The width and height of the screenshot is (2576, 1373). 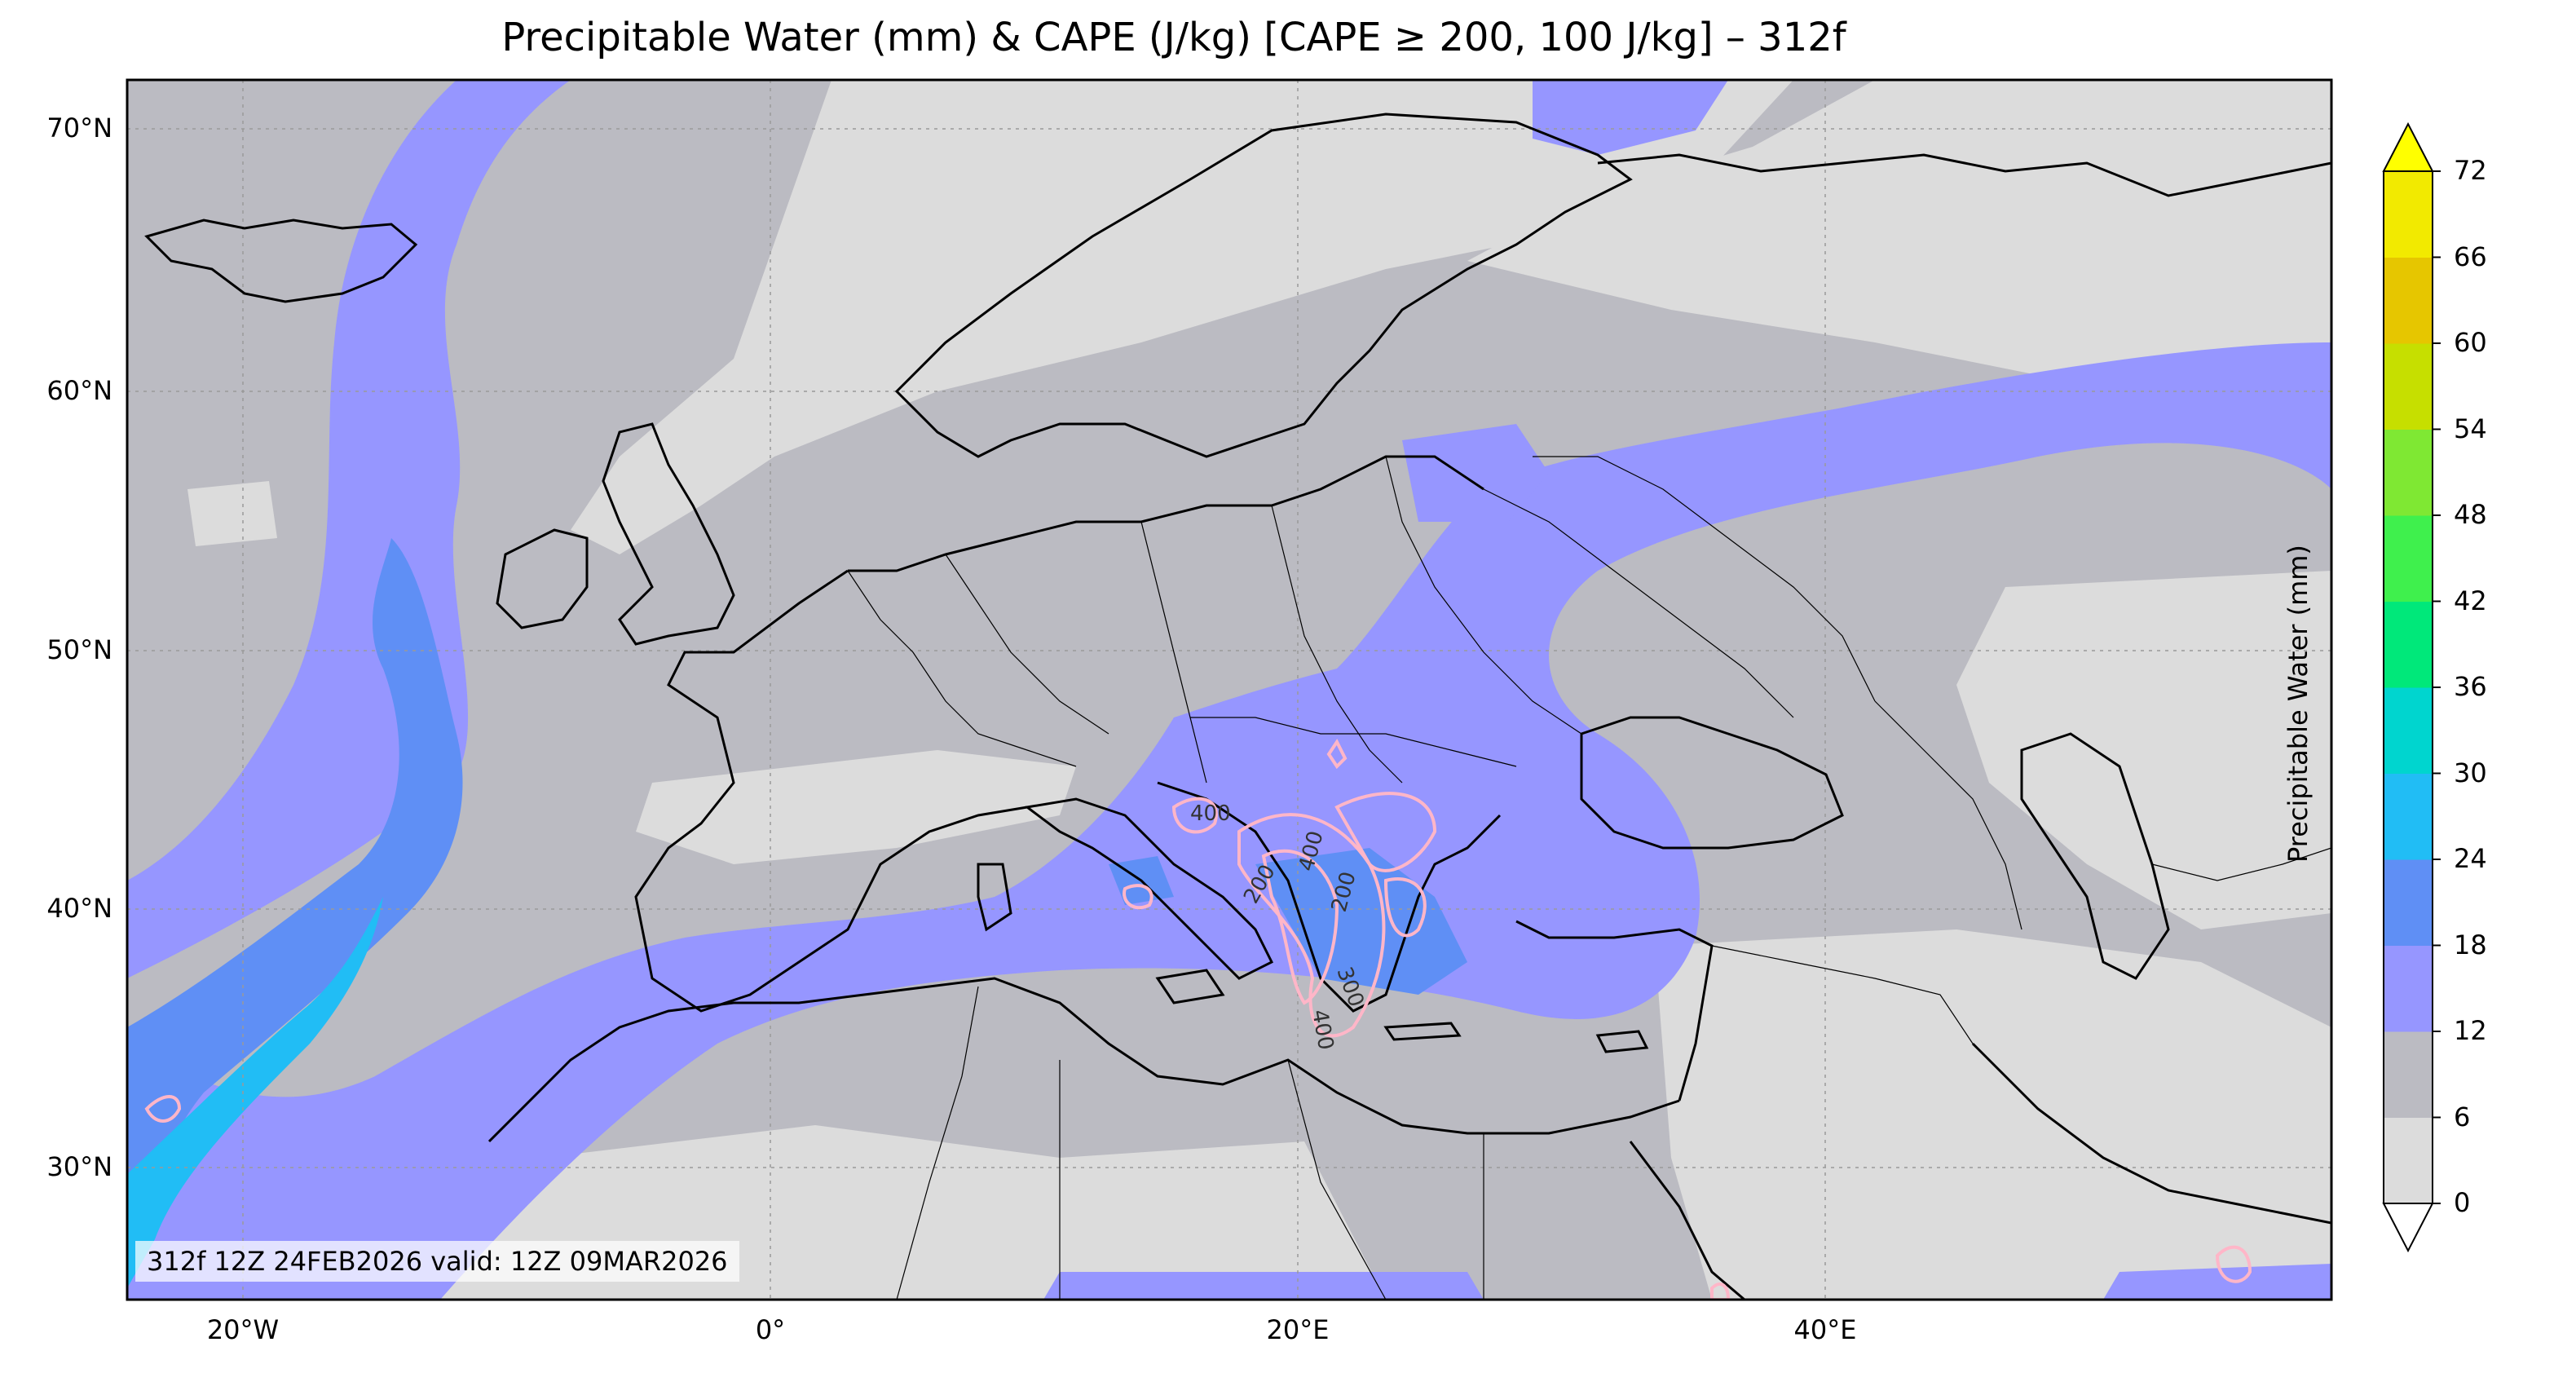 What do you see at coordinates (1083, 1060) in the screenshot?
I see `coast-north-africa` at bounding box center [1083, 1060].